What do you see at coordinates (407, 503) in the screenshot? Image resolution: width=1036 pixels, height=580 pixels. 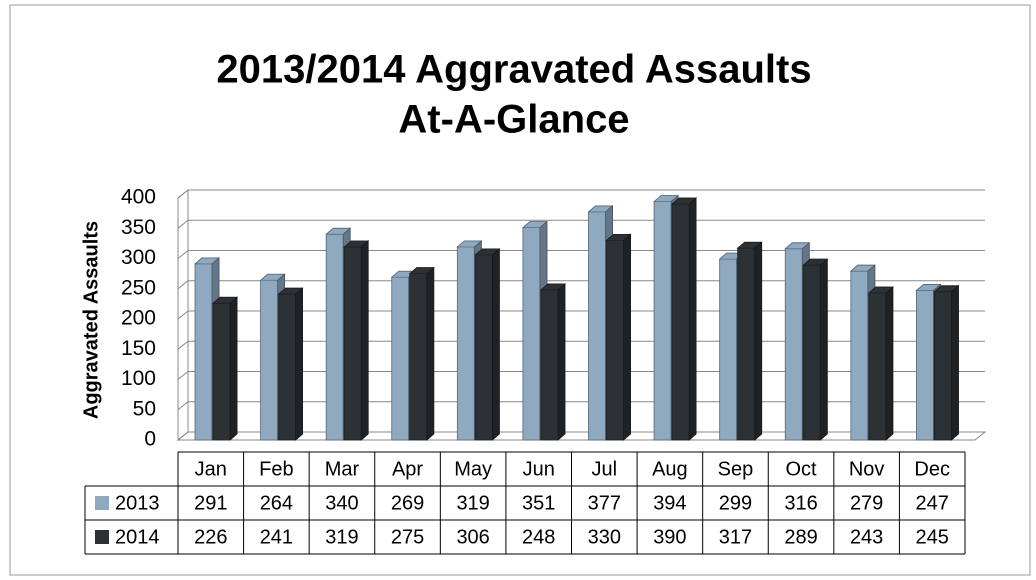 I see `table-value: 269` at bounding box center [407, 503].